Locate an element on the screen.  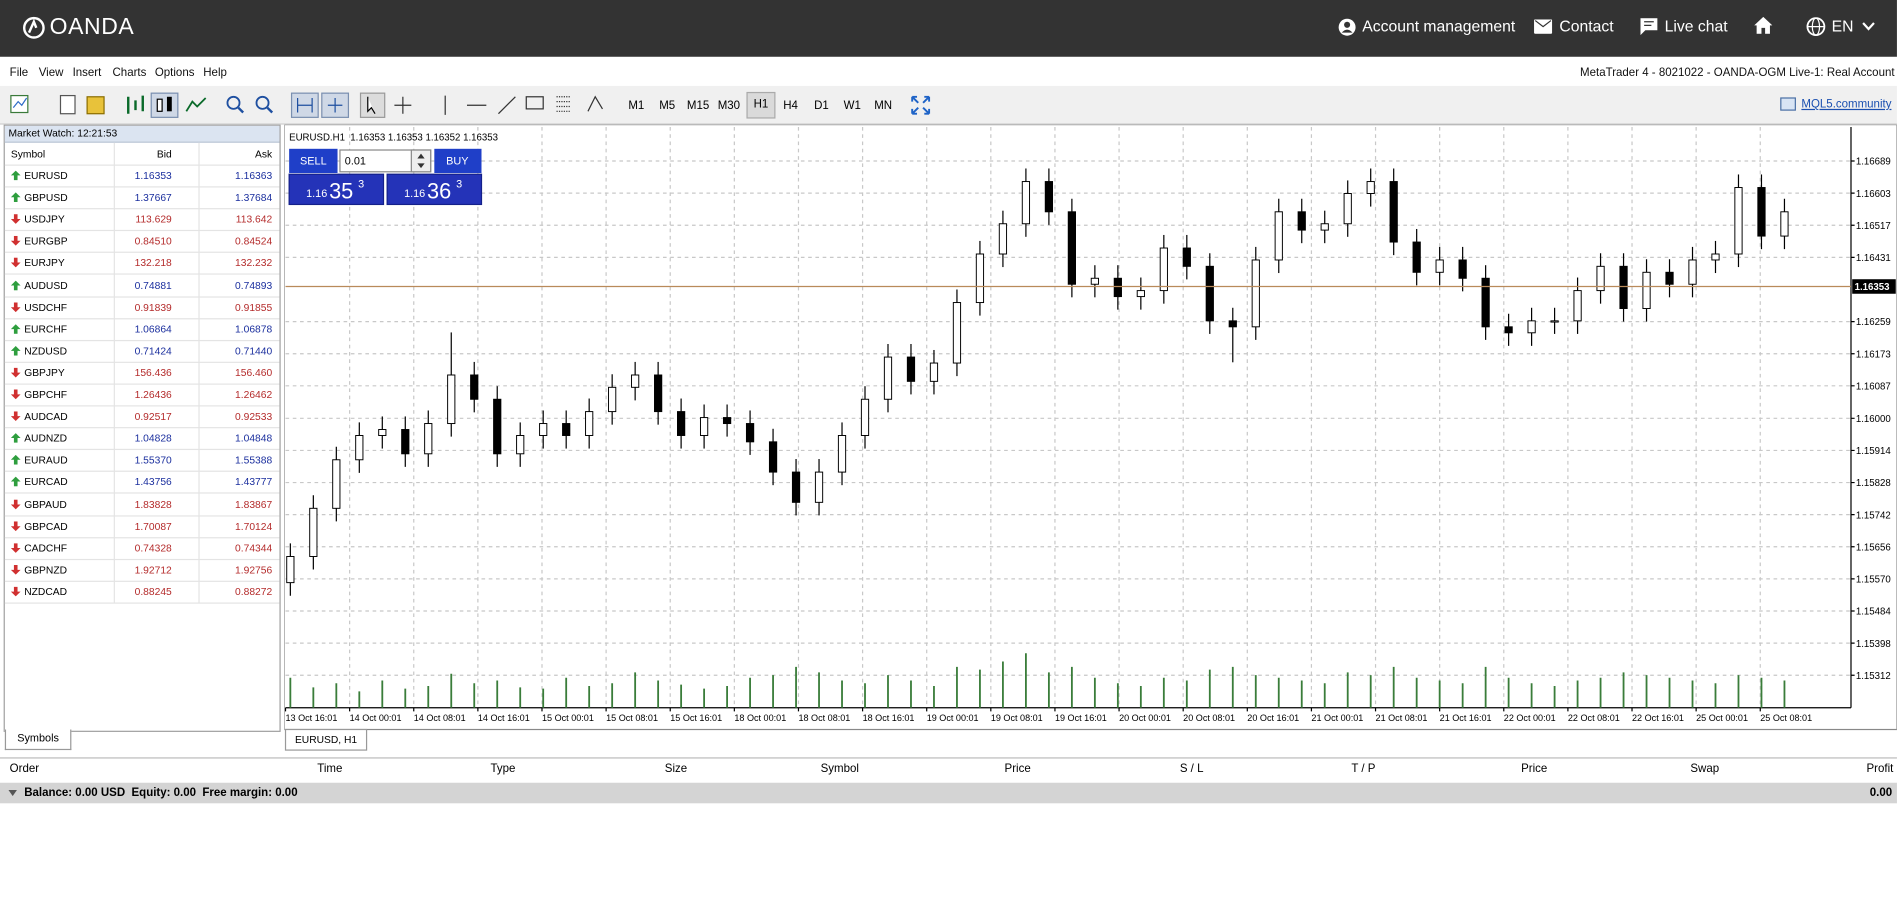
price-tag is located at coordinates (1874, 286).